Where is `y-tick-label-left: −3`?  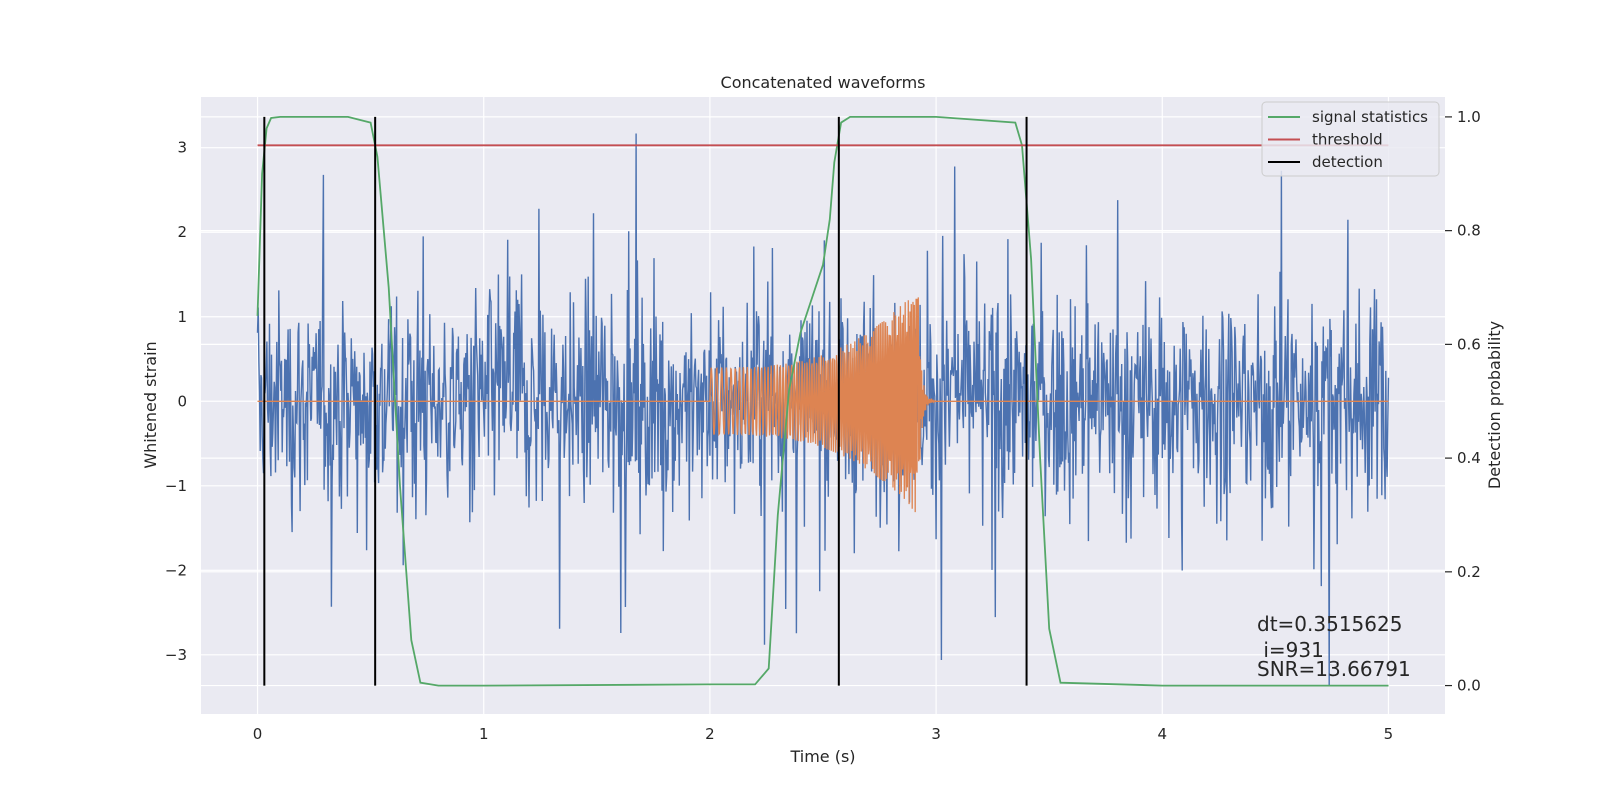
y-tick-label-left: −3 is located at coordinates (176, 655).